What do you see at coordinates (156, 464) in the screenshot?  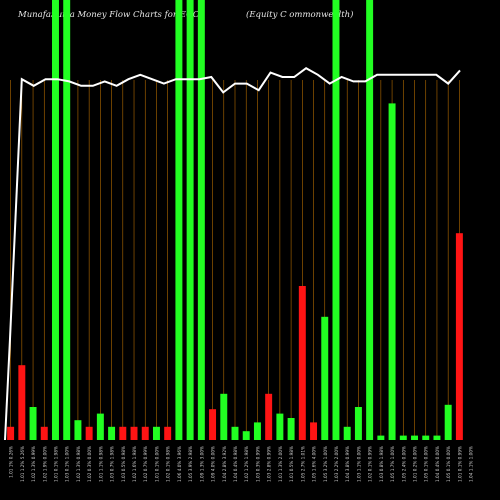 I see `x-tick-label: 1.01 0.1% 0.00%` at bounding box center [156, 464].